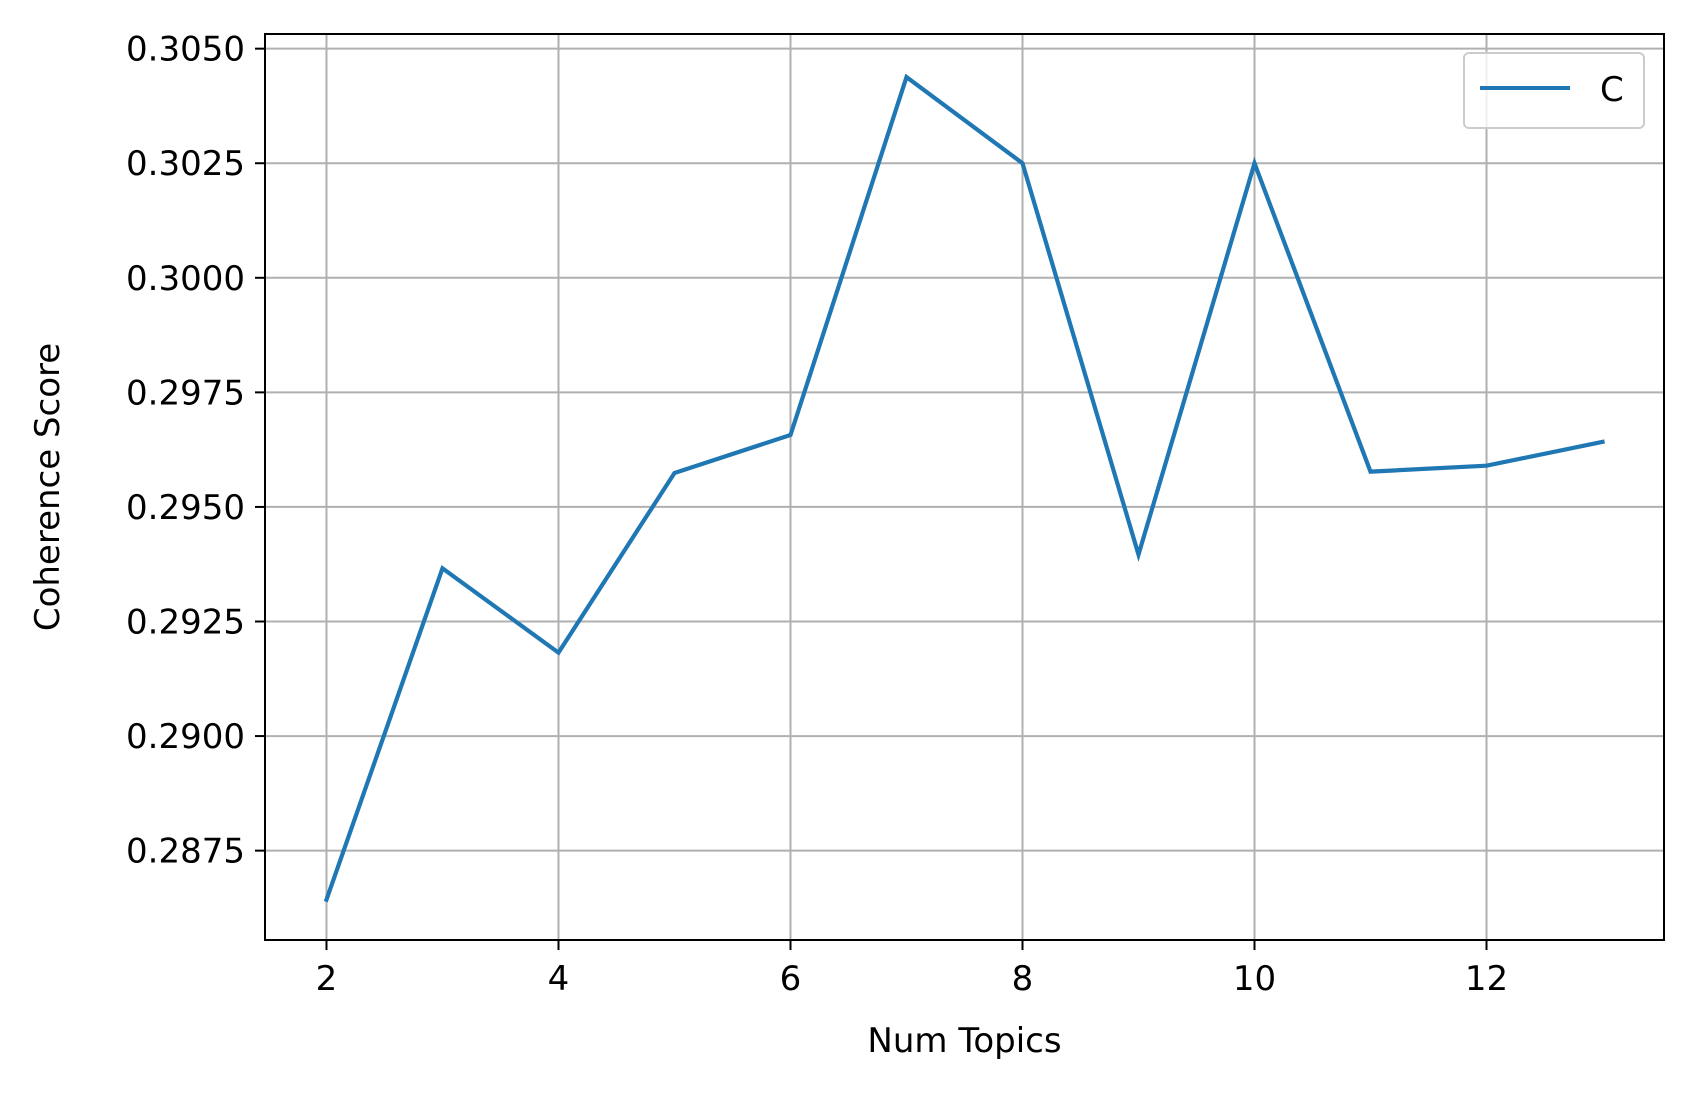  What do you see at coordinates (185, 50) in the screenshot?
I see `y-tick-label: 0.3050` at bounding box center [185, 50].